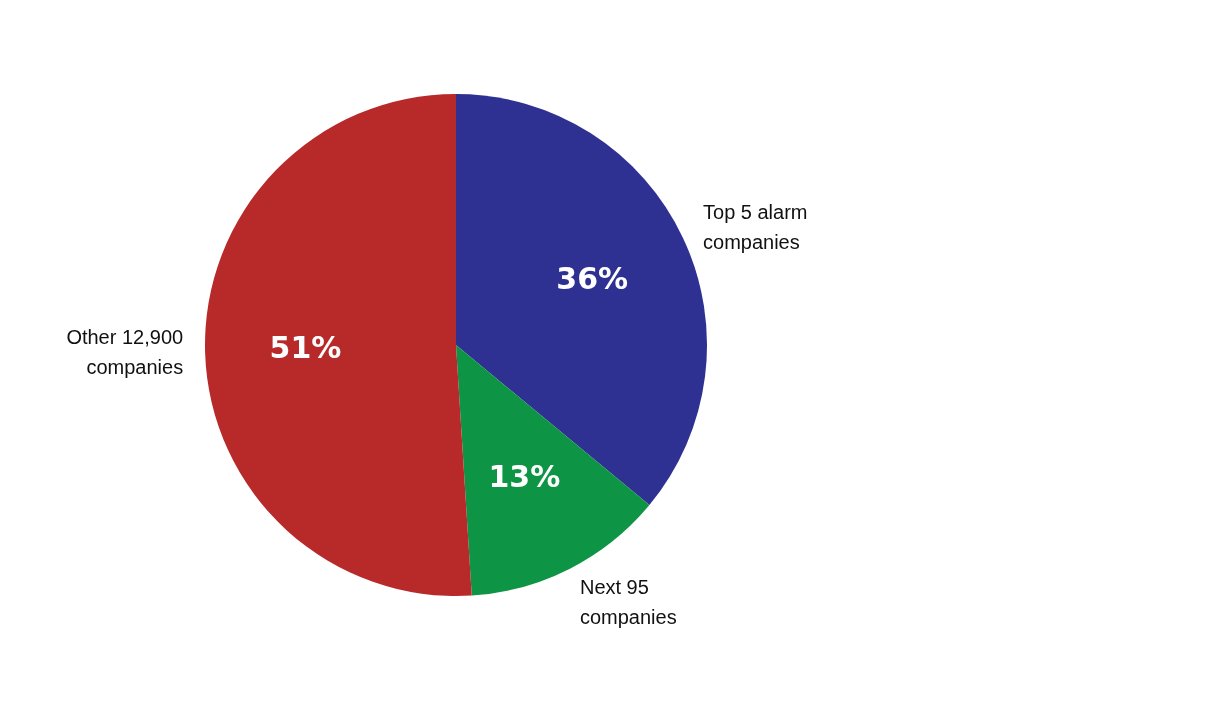 This screenshot has width=1224, height=720. Describe the element at coordinates (592, 278) in the screenshot. I see `data-label: 36%` at that location.